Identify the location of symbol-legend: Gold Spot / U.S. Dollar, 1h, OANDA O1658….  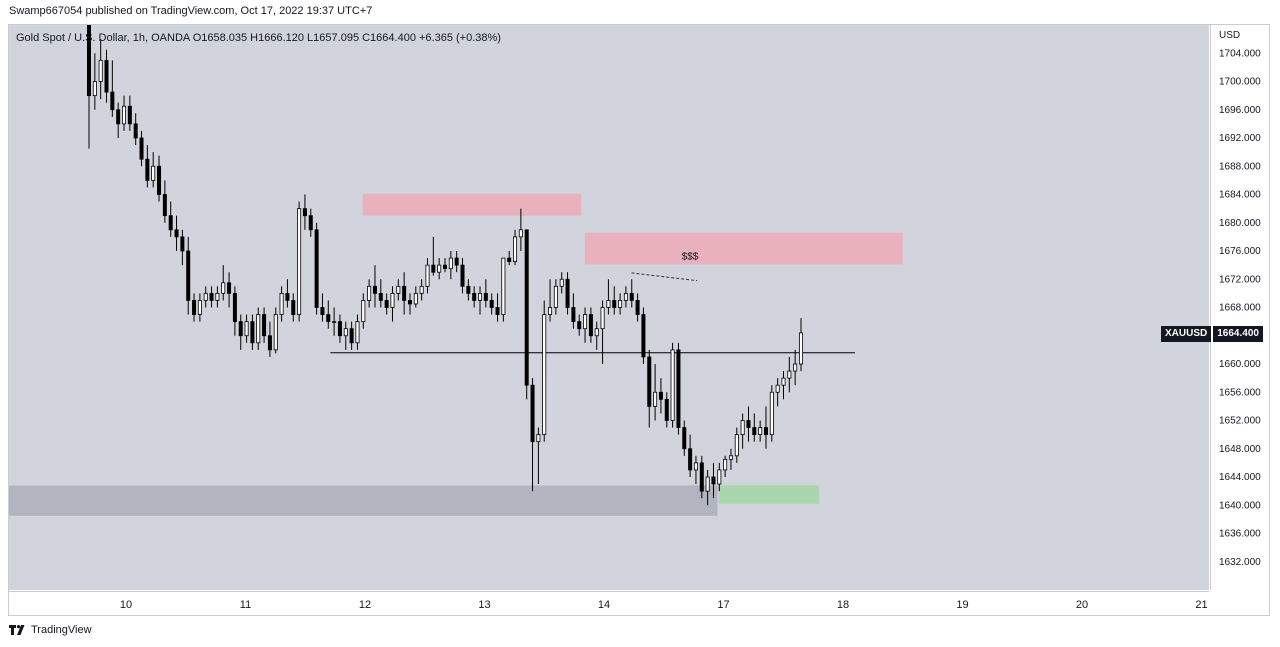
(258, 38).